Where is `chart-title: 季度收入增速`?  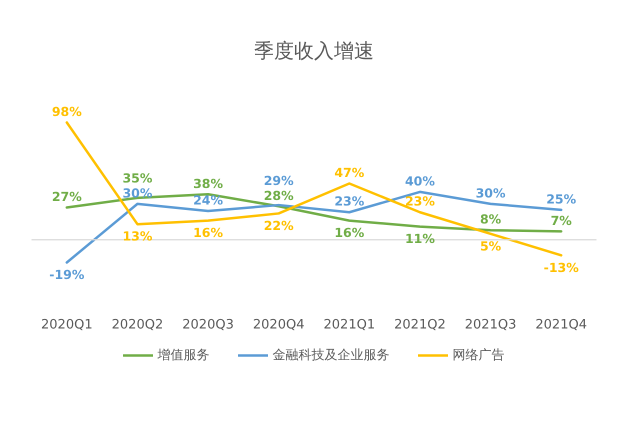
chart-title: 季度收入增速 is located at coordinates (314, 50).